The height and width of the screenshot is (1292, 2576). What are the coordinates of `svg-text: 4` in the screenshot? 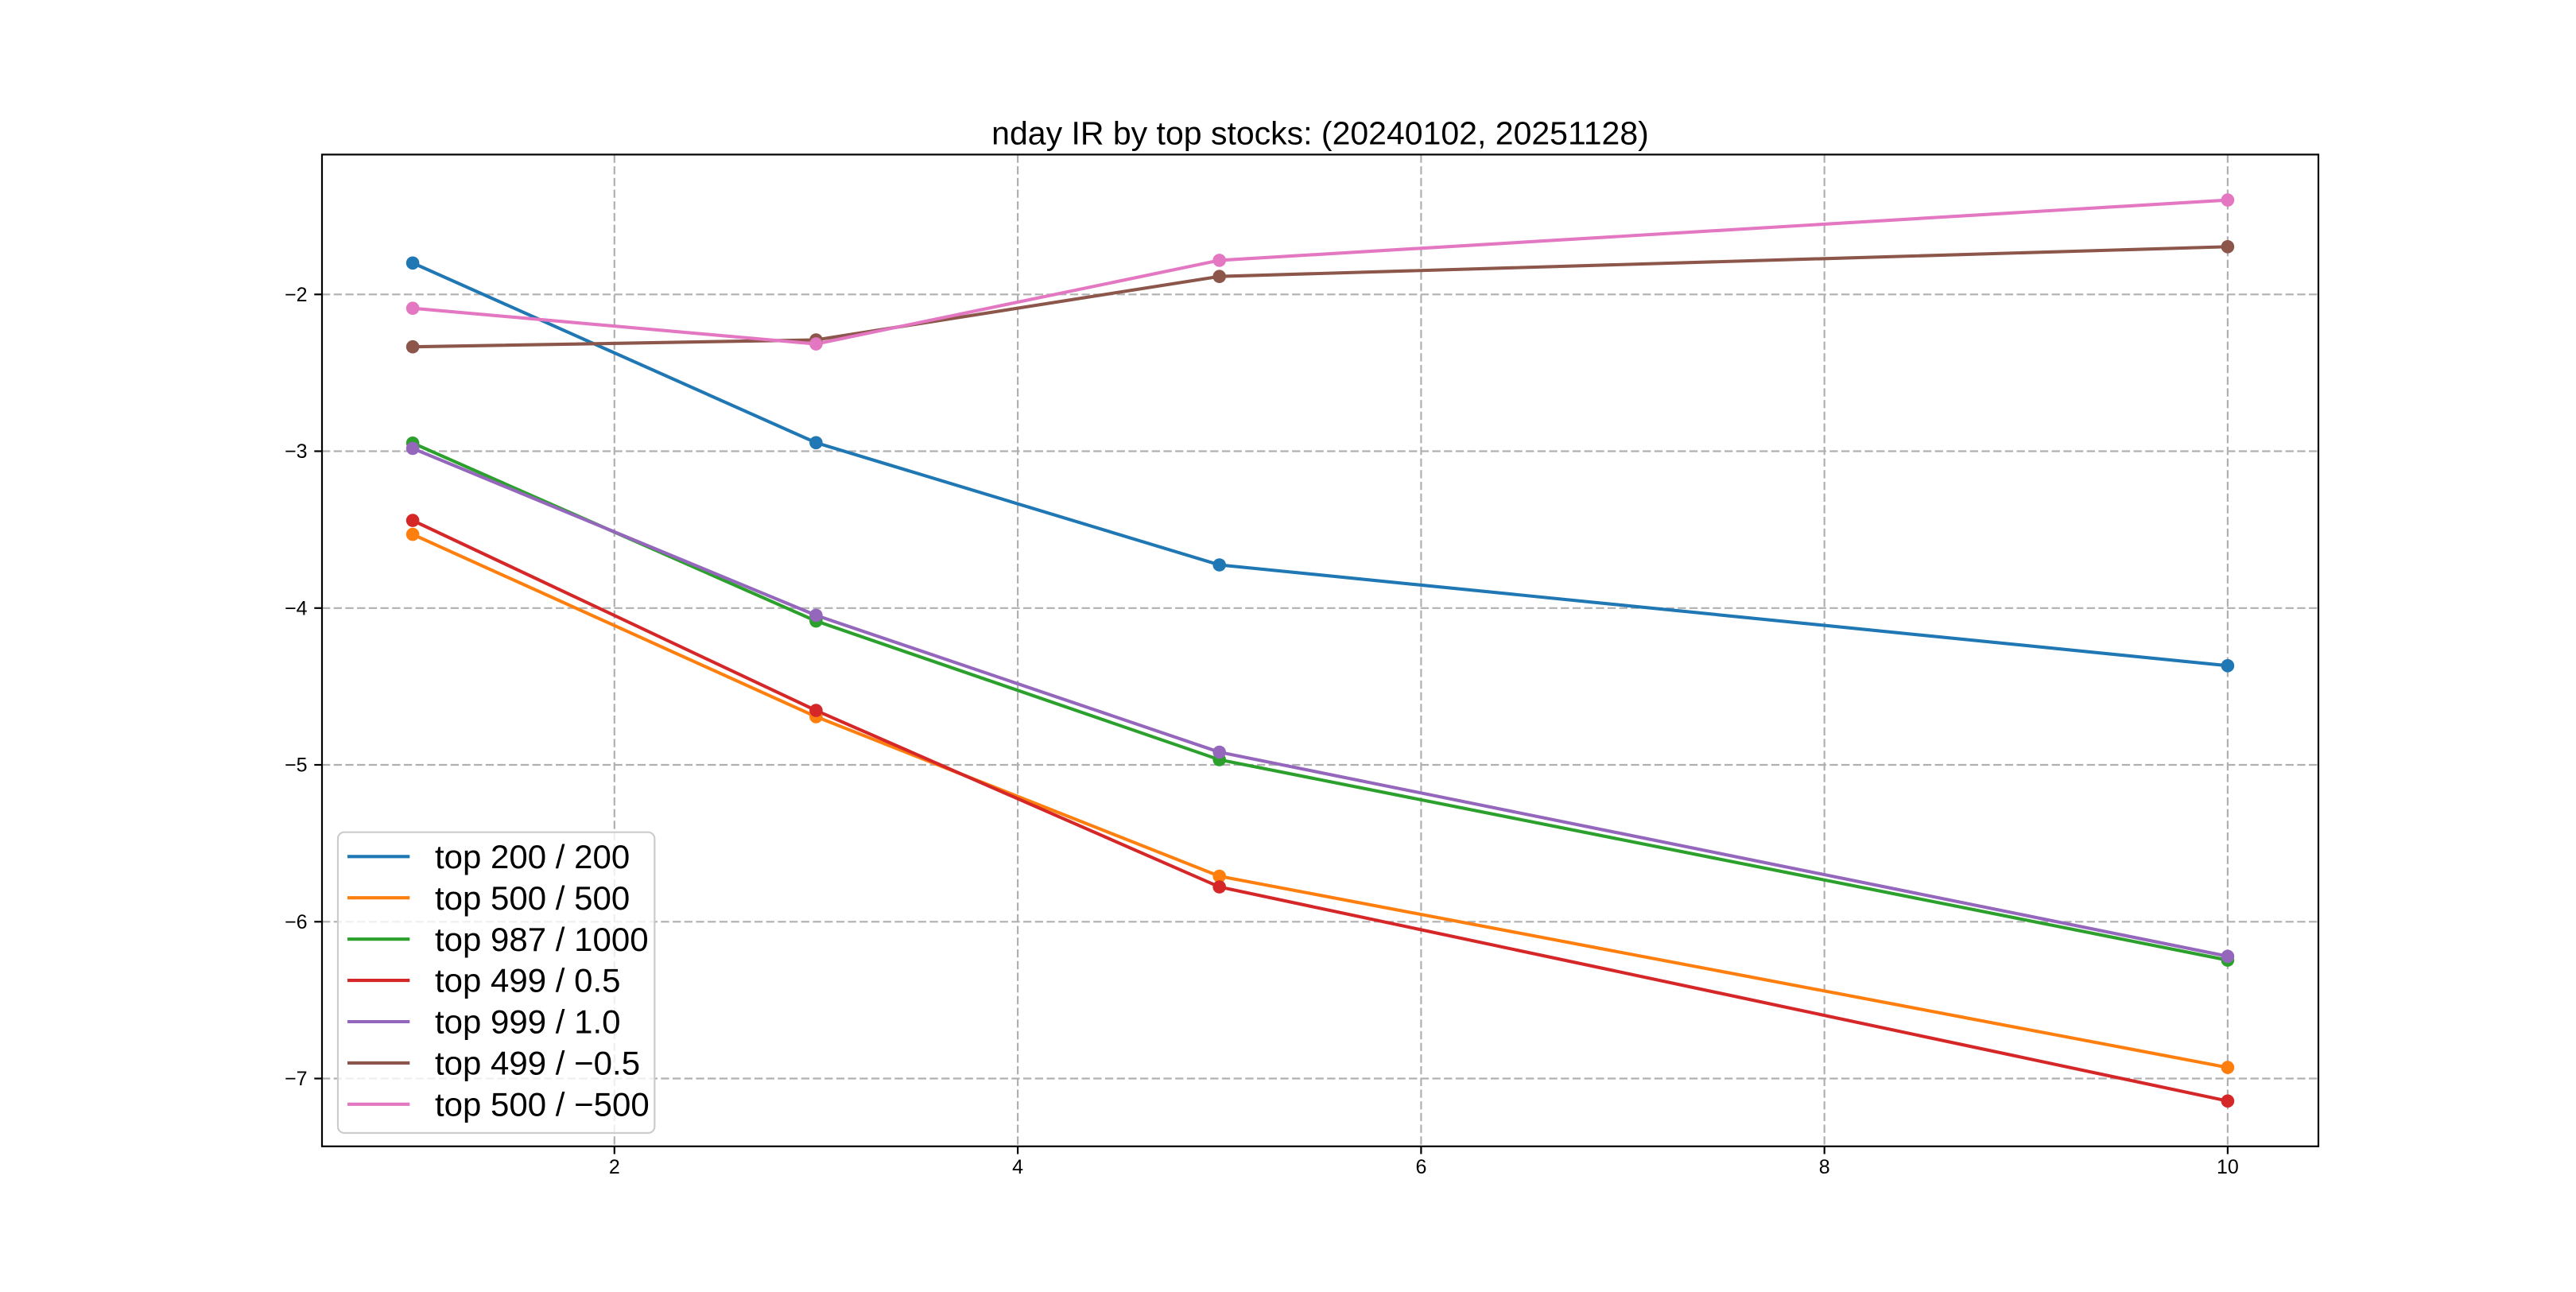 It's located at (1017, 1167).